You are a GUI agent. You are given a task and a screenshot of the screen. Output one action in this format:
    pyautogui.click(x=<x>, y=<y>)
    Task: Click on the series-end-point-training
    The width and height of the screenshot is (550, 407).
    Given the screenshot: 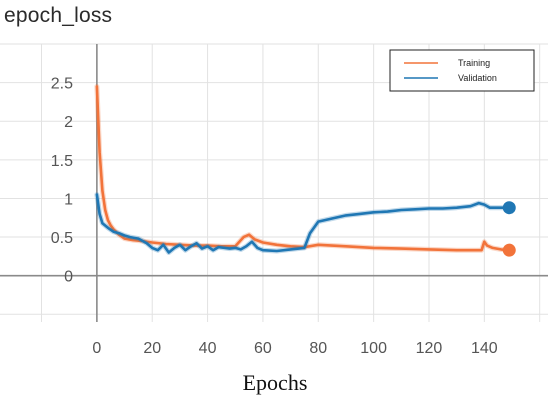 What is the action you would take?
    pyautogui.click(x=509, y=250)
    